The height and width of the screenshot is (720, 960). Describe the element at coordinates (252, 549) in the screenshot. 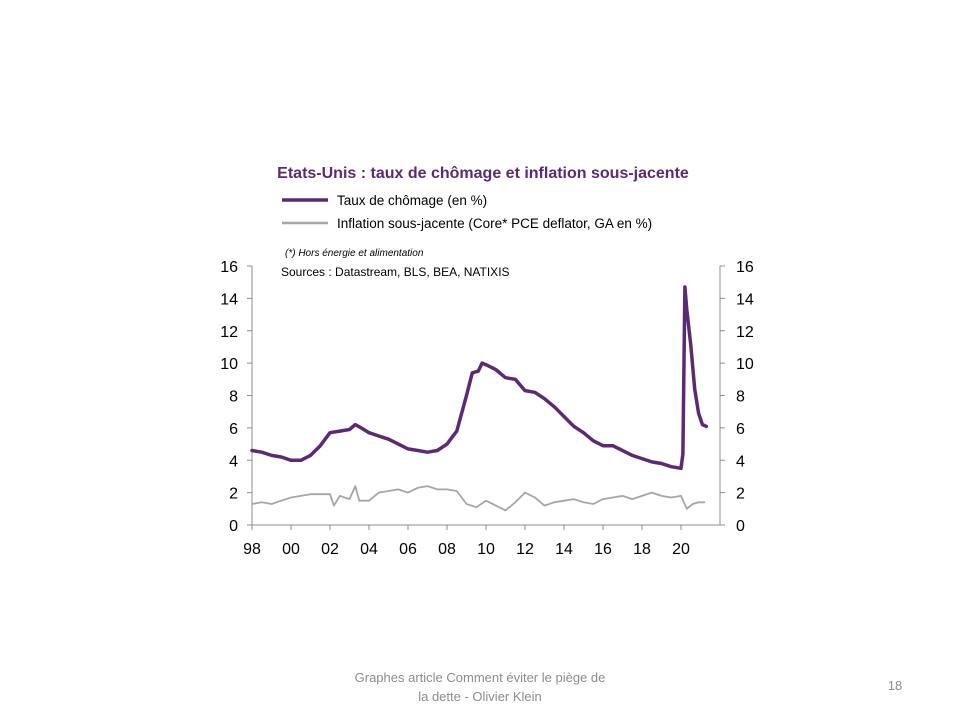

I see `x-tick-label: 98` at that location.